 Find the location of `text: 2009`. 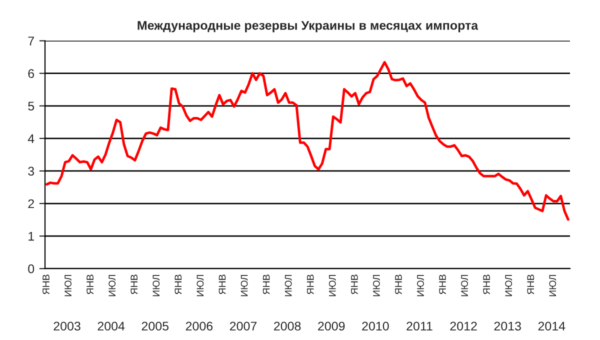

text: 2009 is located at coordinates (331, 326).